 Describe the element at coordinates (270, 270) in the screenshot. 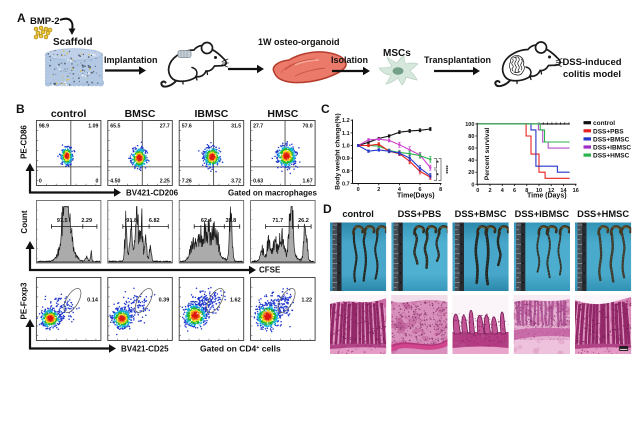

I see `svg-text: CFSE` at that location.